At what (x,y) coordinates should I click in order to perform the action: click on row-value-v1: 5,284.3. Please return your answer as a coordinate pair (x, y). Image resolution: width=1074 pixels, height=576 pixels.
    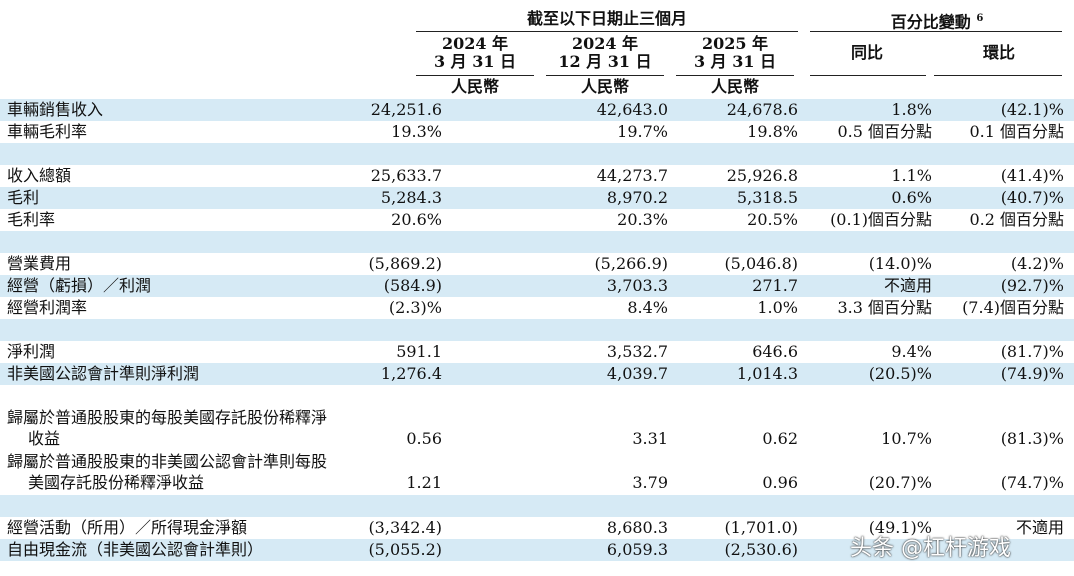
    Looking at the image, I should click on (411, 197).